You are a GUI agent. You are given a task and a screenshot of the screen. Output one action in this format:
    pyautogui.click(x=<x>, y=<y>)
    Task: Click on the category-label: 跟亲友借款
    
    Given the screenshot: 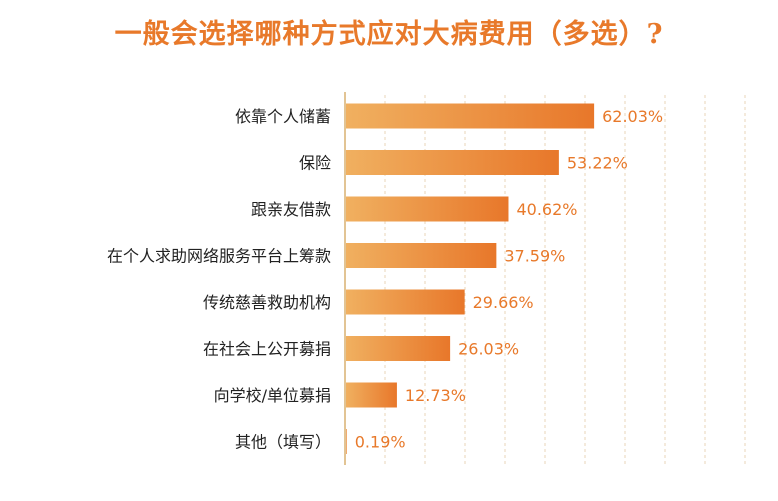 What is the action you would take?
    pyautogui.click(x=291, y=209)
    